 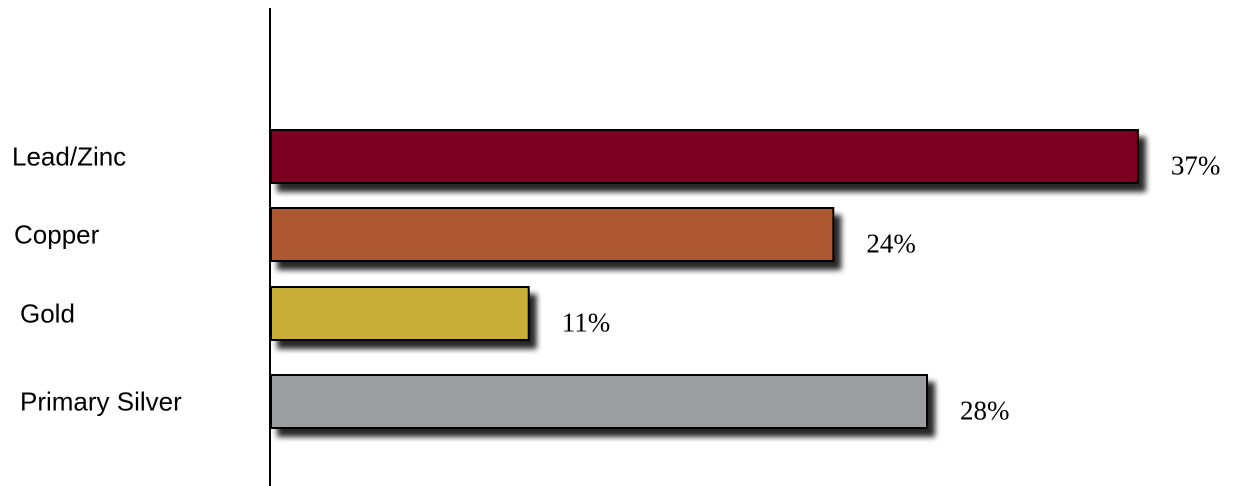 What do you see at coordinates (1196, 166) in the screenshot?
I see `value-label-lead-zinc: 37%` at bounding box center [1196, 166].